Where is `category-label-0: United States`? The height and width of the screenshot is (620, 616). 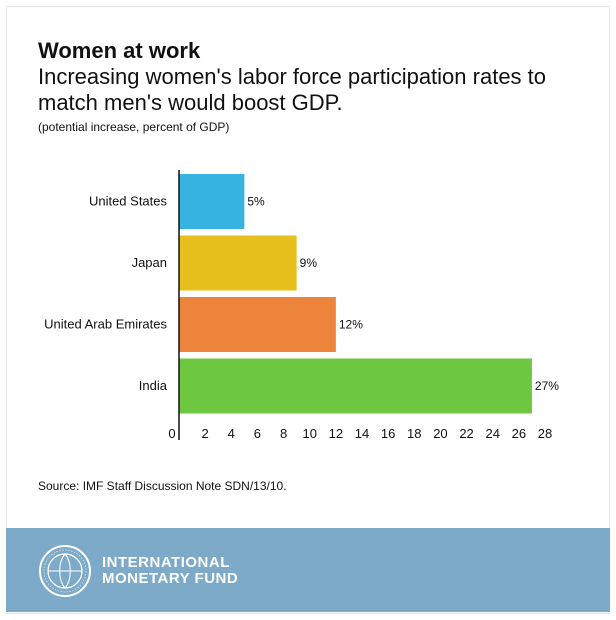
category-label-0: United States is located at coordinates (128, 201).